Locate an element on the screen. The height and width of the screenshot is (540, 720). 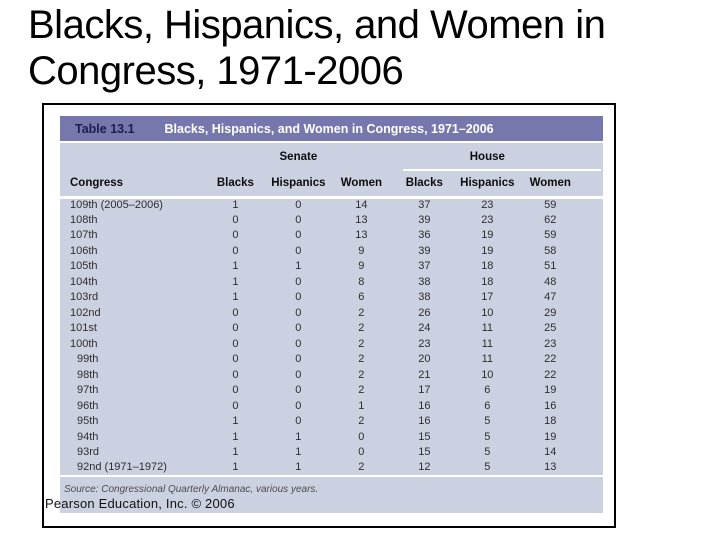
page-title-line2: Congress, 1971-2006 is located at coordinates (216, 71).